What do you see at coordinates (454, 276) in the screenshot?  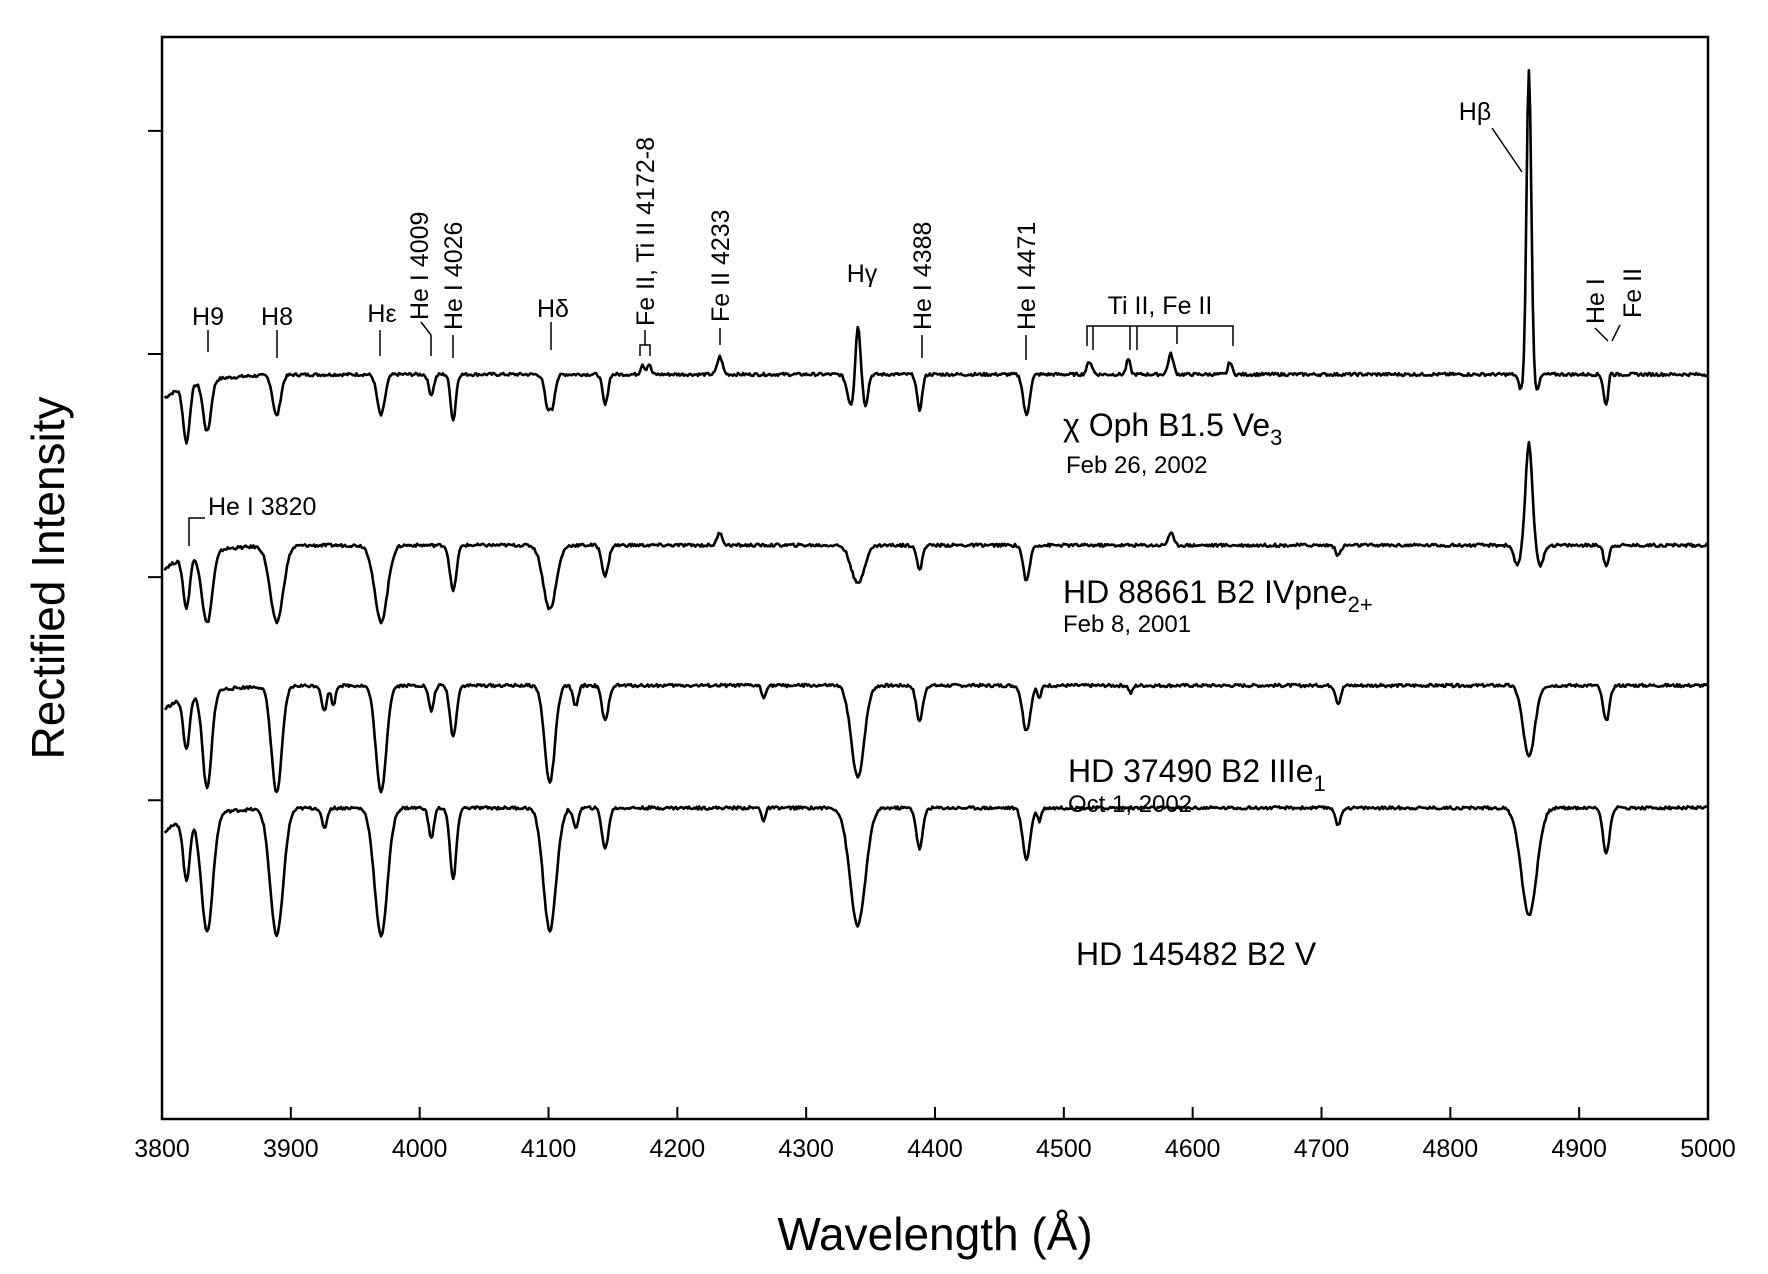 I see `label-hei4026: He I 4026` at bounding box center [454, 276].